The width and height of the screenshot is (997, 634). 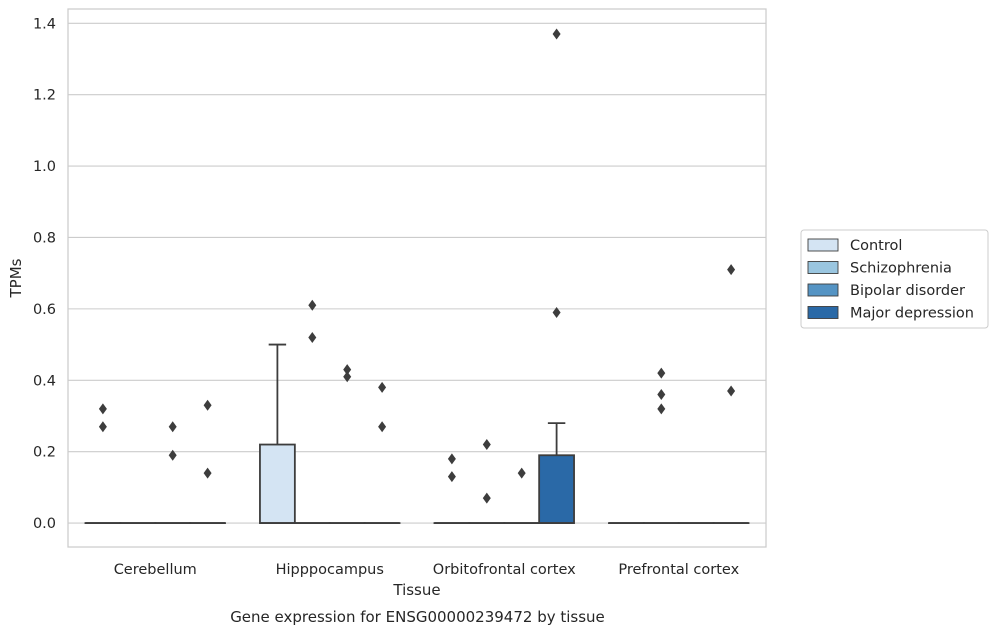 I want to click on legend-label: Schizophrenia, so click(x=901, y=269).